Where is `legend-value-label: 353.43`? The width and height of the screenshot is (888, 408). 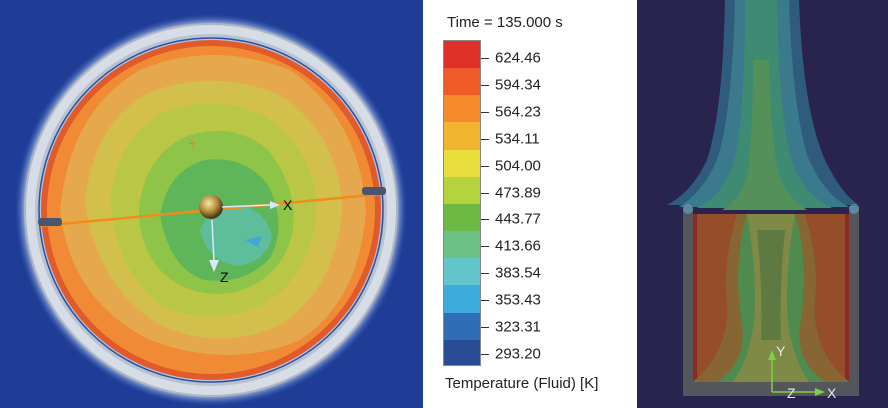 legend-value-label: 353.43 is located at coordinates (518, 300).